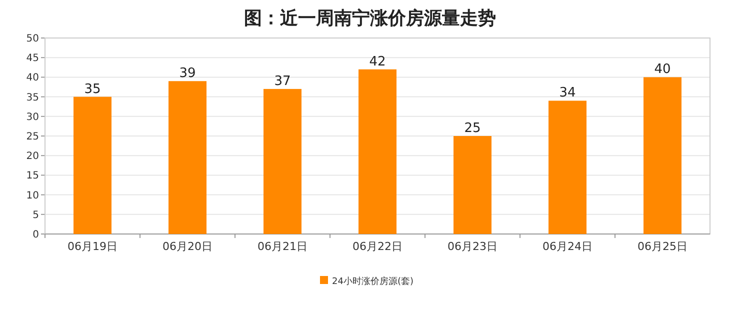  Describe the element at coordinates (567, 93) in the screenshot. I see `data-label: 34` at that location.